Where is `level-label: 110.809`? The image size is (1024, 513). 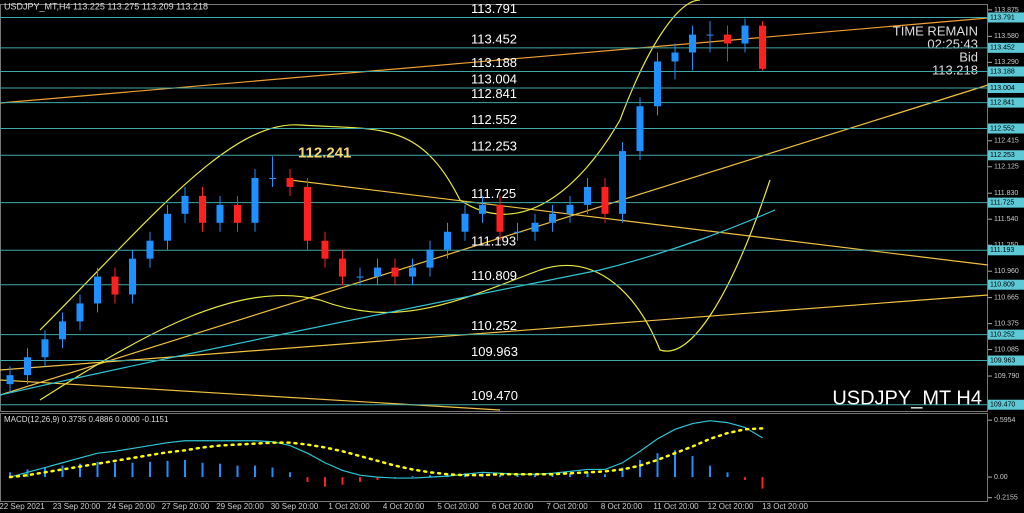 level-label: 110.809 is located at coordinates (494, 275).